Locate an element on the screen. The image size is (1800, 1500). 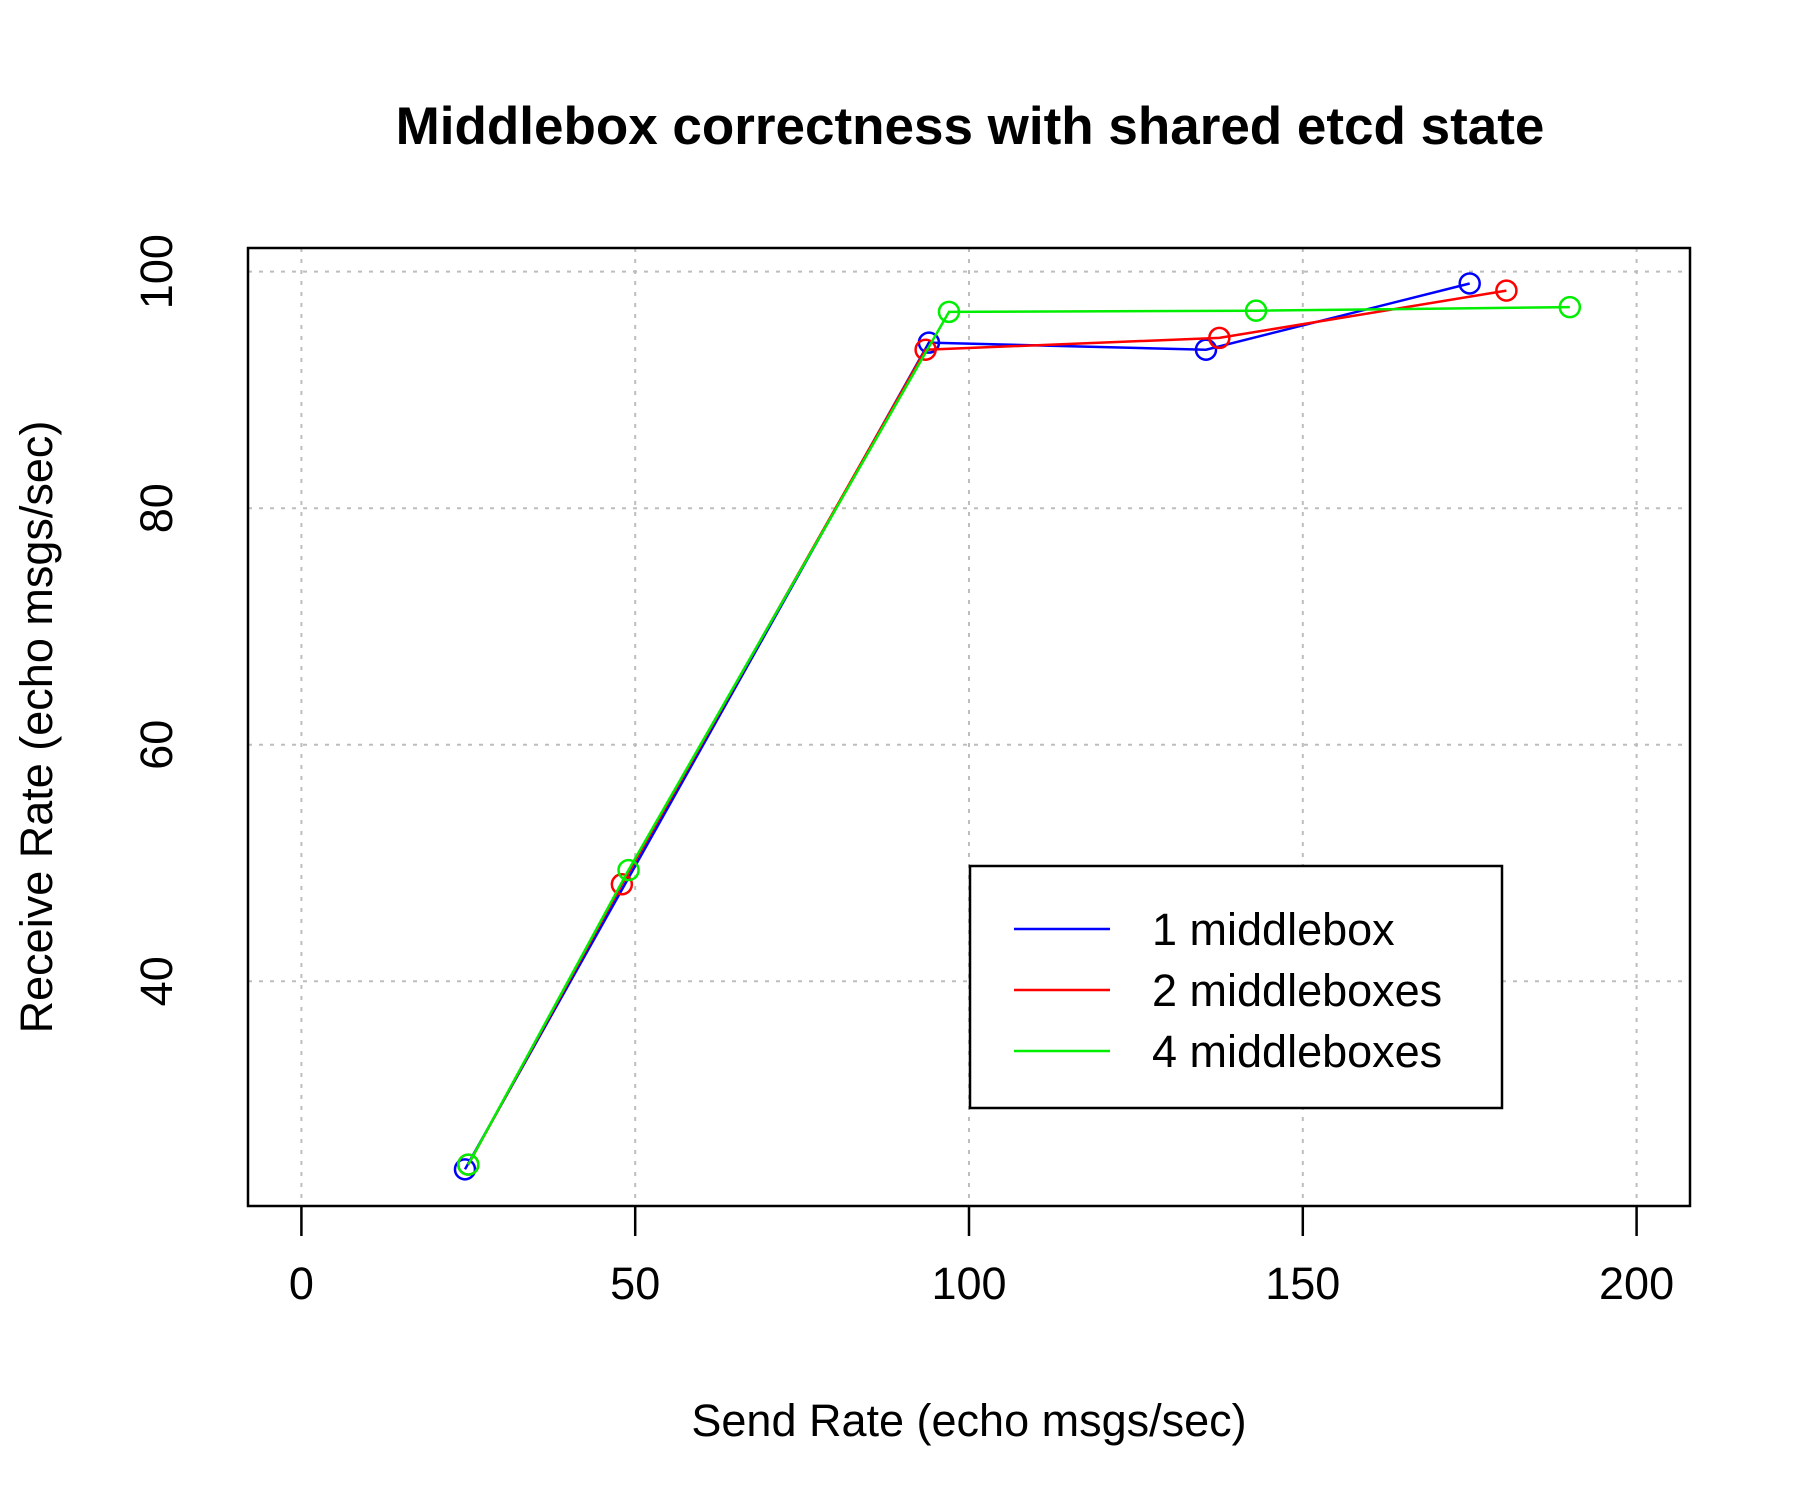
x-tick-label-50: 50 is located at coordinates (635, 1283).